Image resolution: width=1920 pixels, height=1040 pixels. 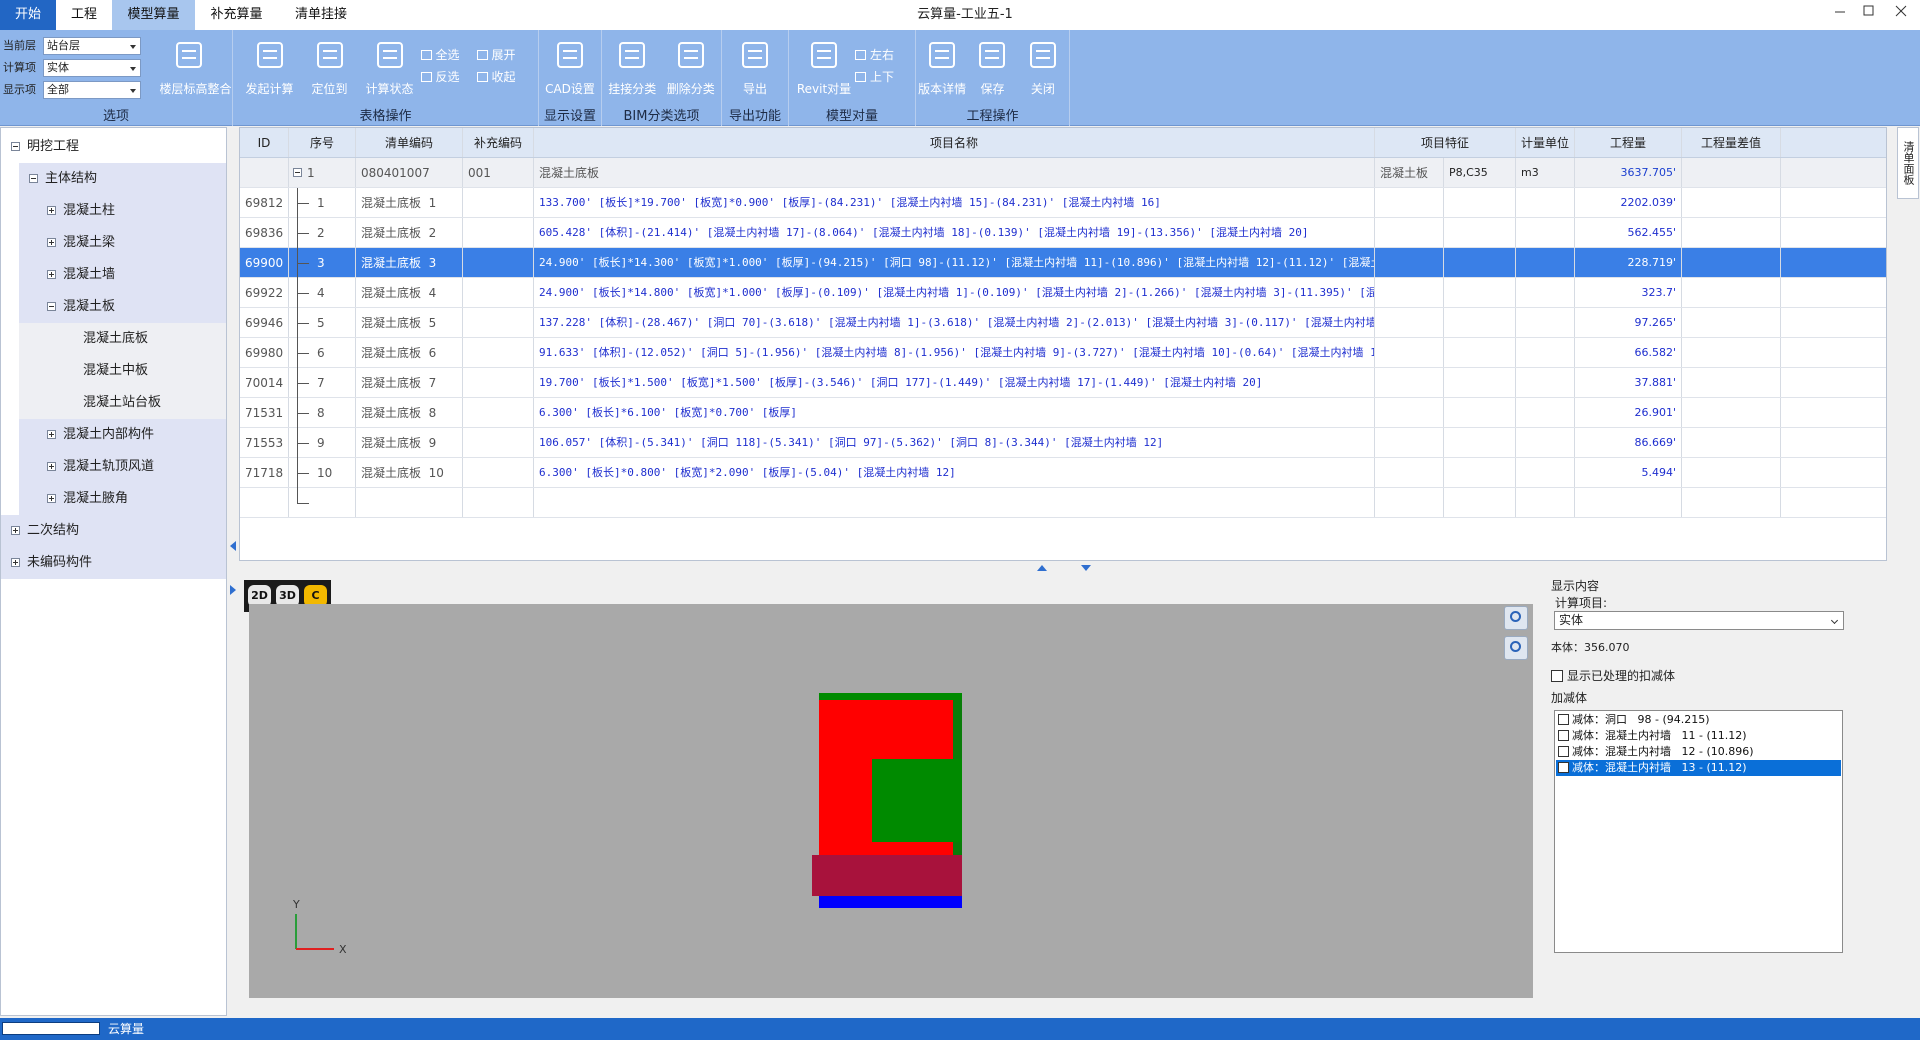 What do you see at coordinates (122, 435) in the screenshot?
I see `tree-node: 混凝土内部构件` at bounding box center [122, 435].